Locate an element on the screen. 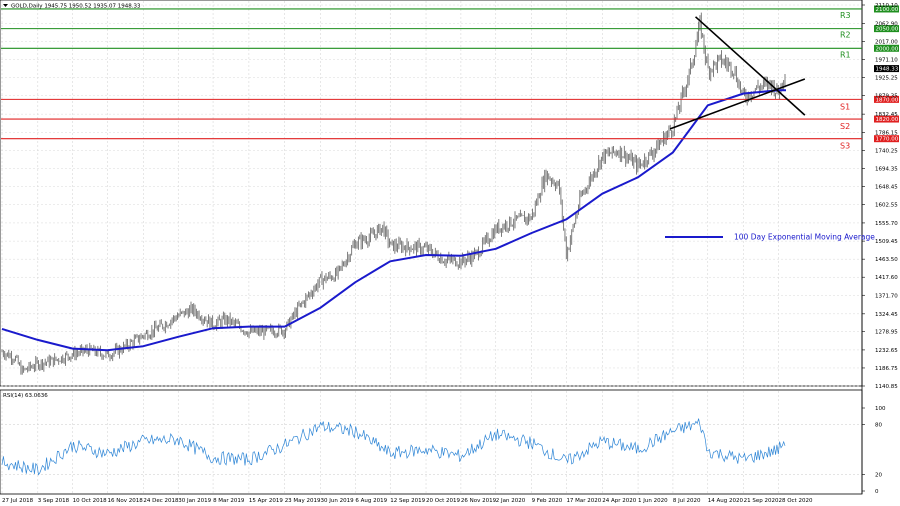 The height and width of the screenshot is (506, 900). price-tick-6: 1832.45 is located at coordinates (886, 115).